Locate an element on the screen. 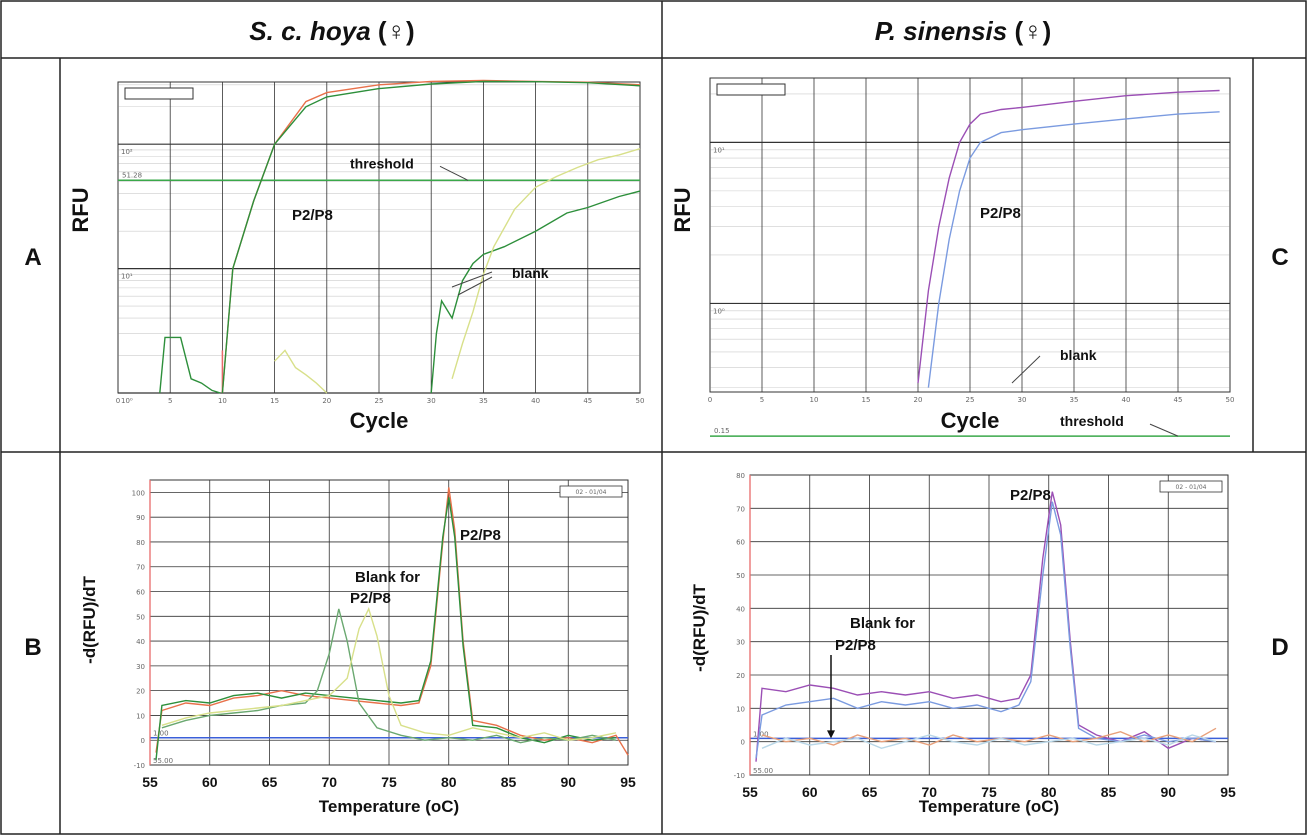 The width and height of the screenshot is (1307, 835). y-tick-label: 10⁰ is located at coordinates (127, 401).